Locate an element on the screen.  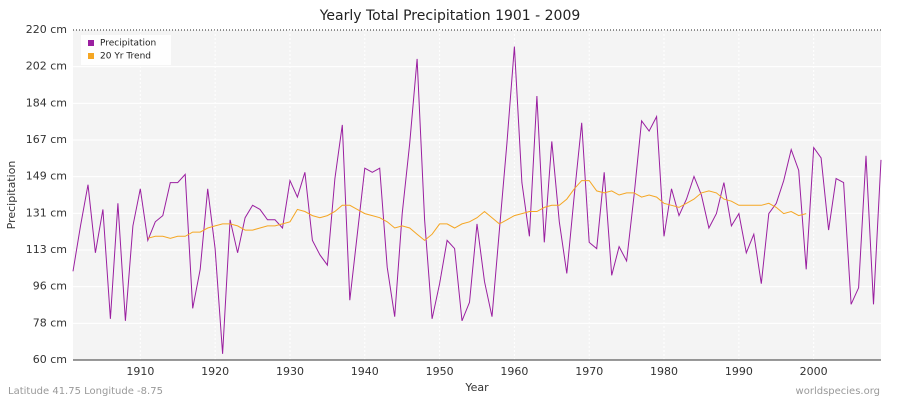
y-tick-label: 202 cm is located at coordinates (46, 66).